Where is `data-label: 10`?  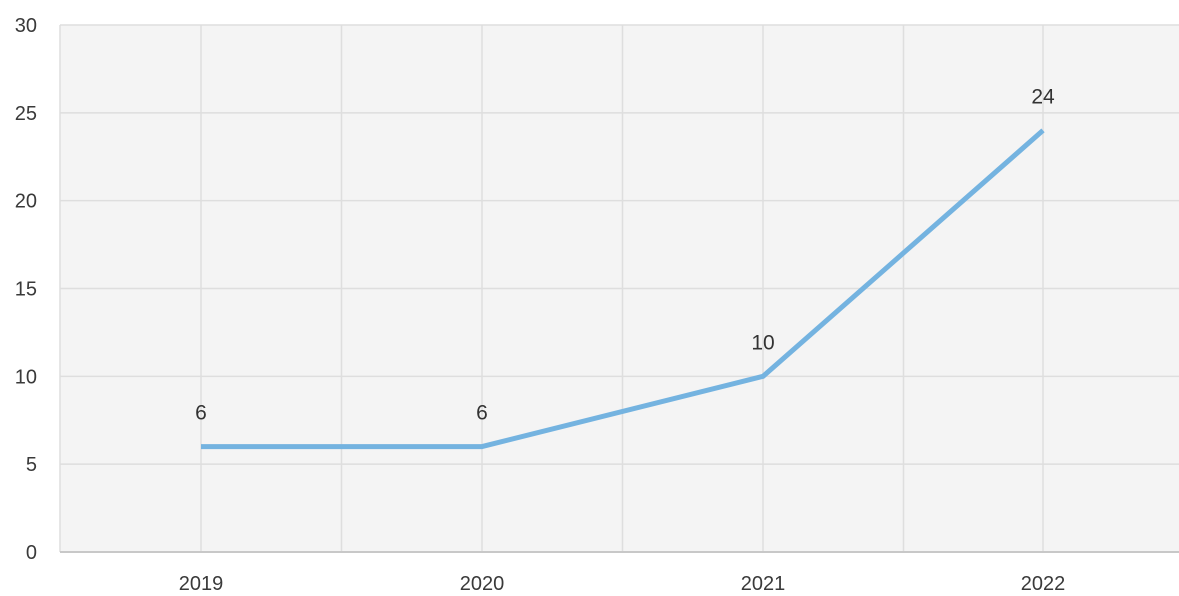 data-label: 10 is located at coordinates (762, 342).